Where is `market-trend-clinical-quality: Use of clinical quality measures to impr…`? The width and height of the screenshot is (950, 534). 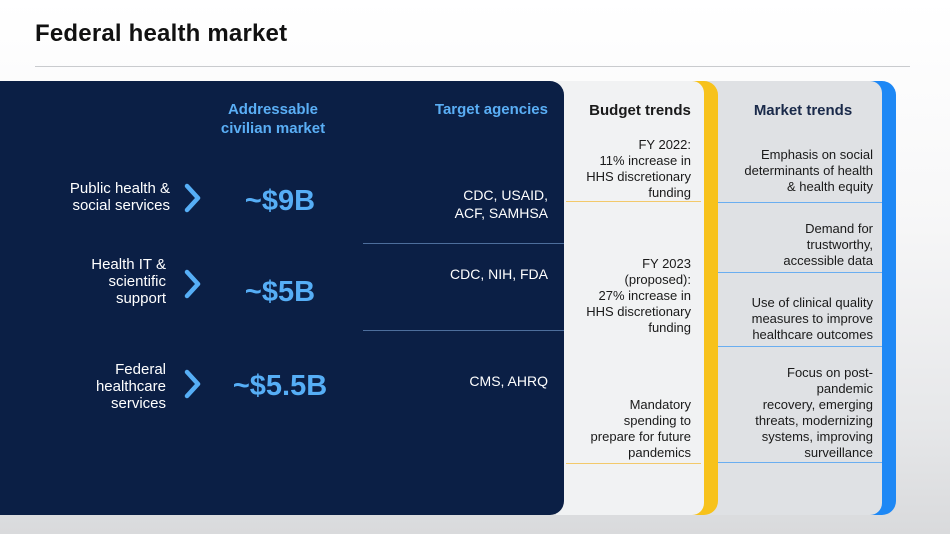
market-trend-clinical-quality: Use of clinical quality measures to impr… is located at coordinates (796, 319).